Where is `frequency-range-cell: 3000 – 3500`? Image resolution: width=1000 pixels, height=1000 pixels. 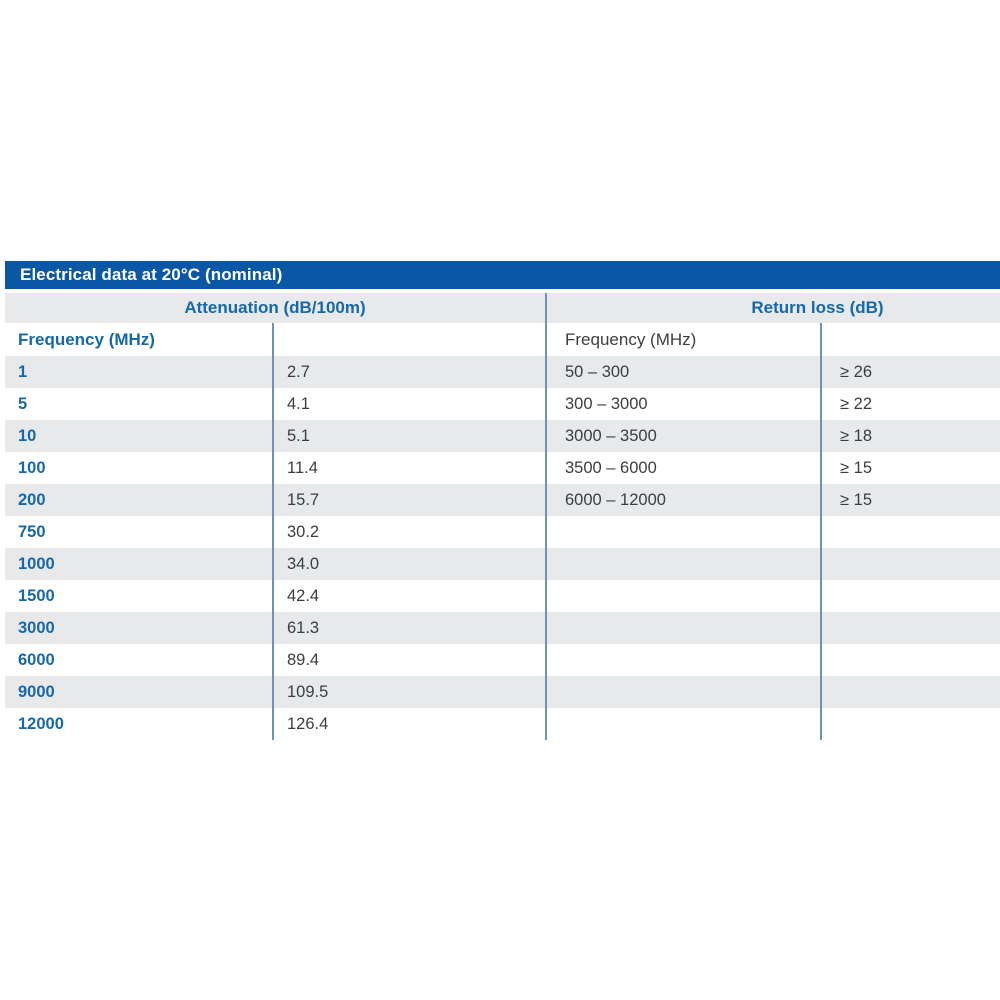 frequency-range-cell: 3000 – 3500 is located at coordinates (611, 435).